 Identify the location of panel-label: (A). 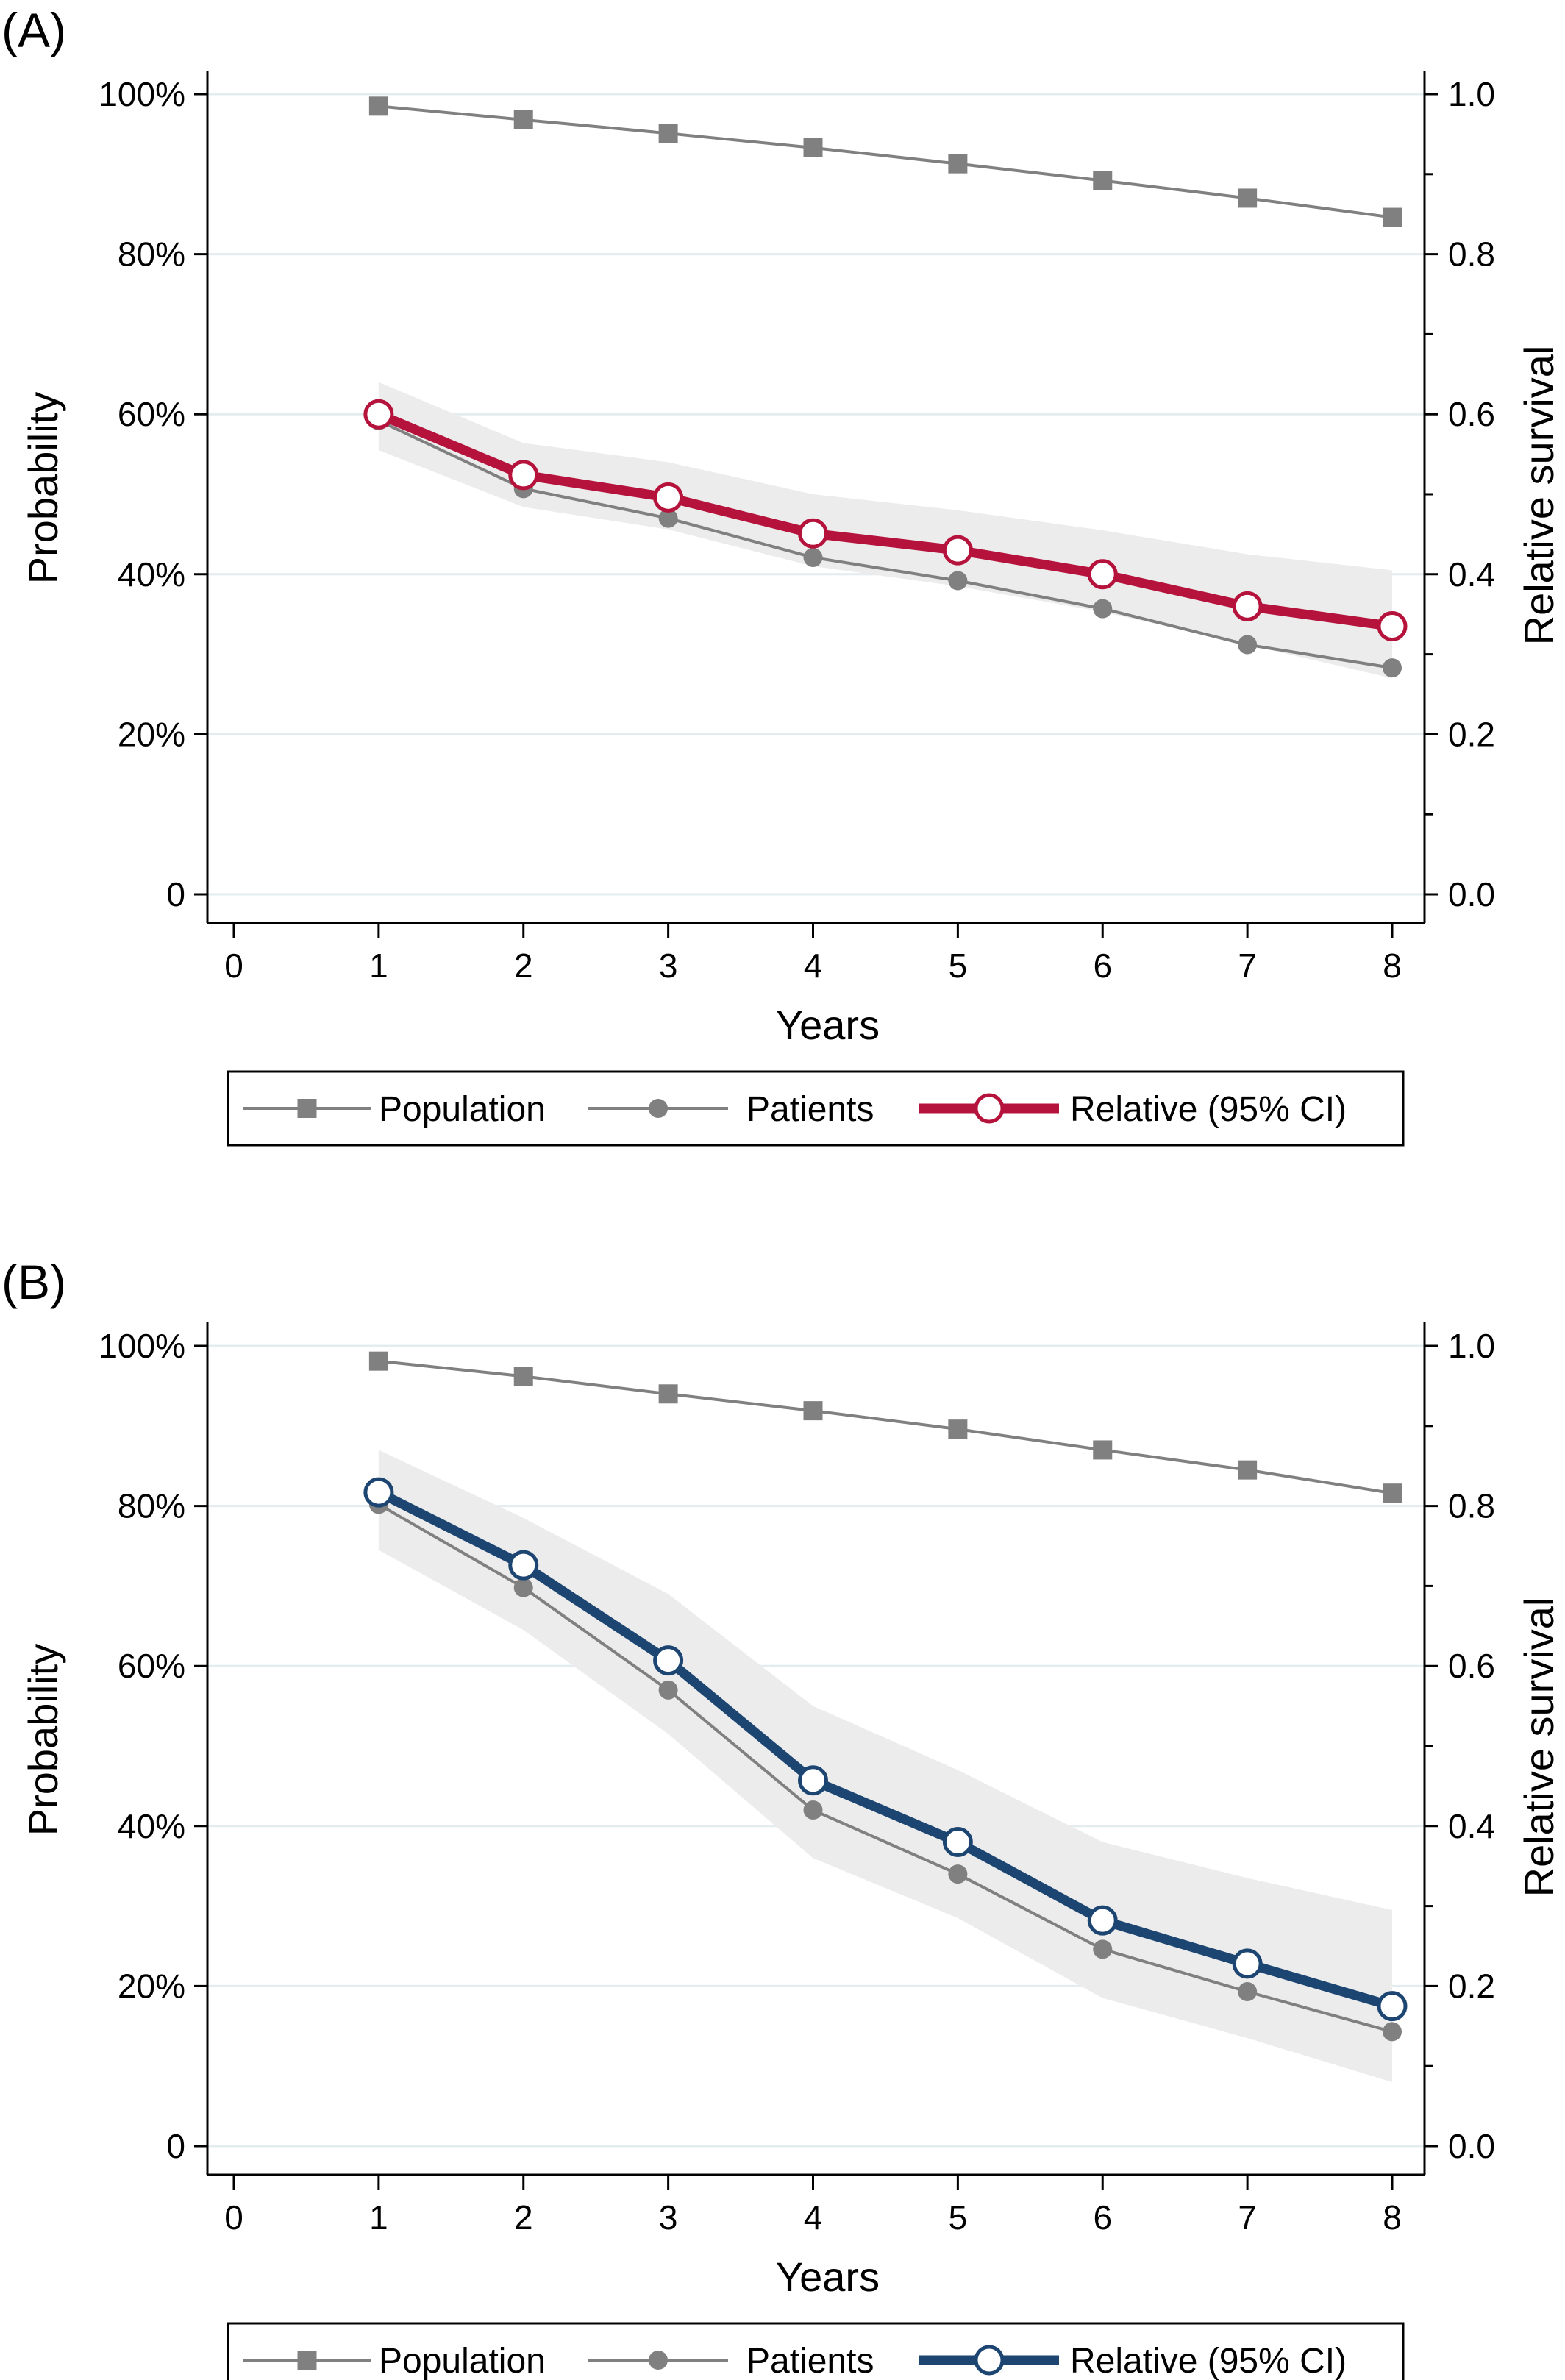
(33, 30).